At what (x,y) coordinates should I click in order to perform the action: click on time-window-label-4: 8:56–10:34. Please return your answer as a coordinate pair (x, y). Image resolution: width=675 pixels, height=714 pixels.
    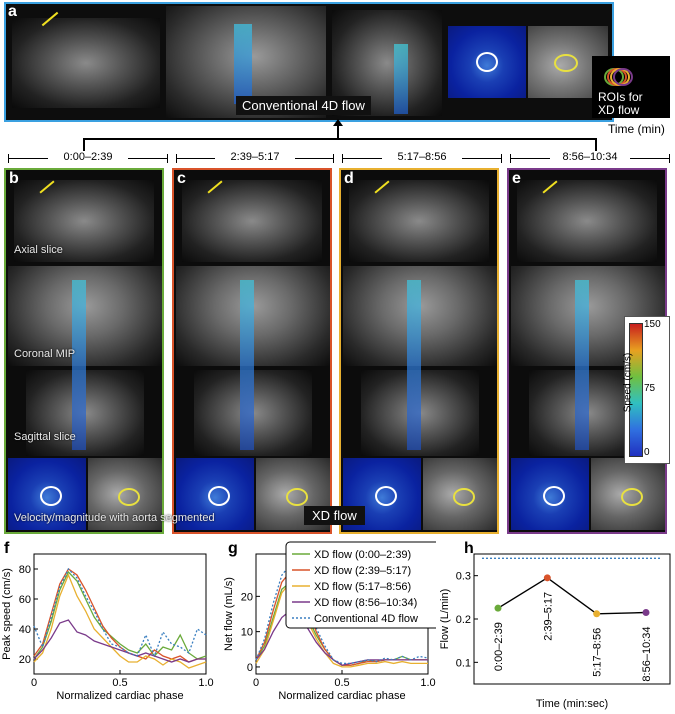
    Looking at the image, I should click on (590, 157).